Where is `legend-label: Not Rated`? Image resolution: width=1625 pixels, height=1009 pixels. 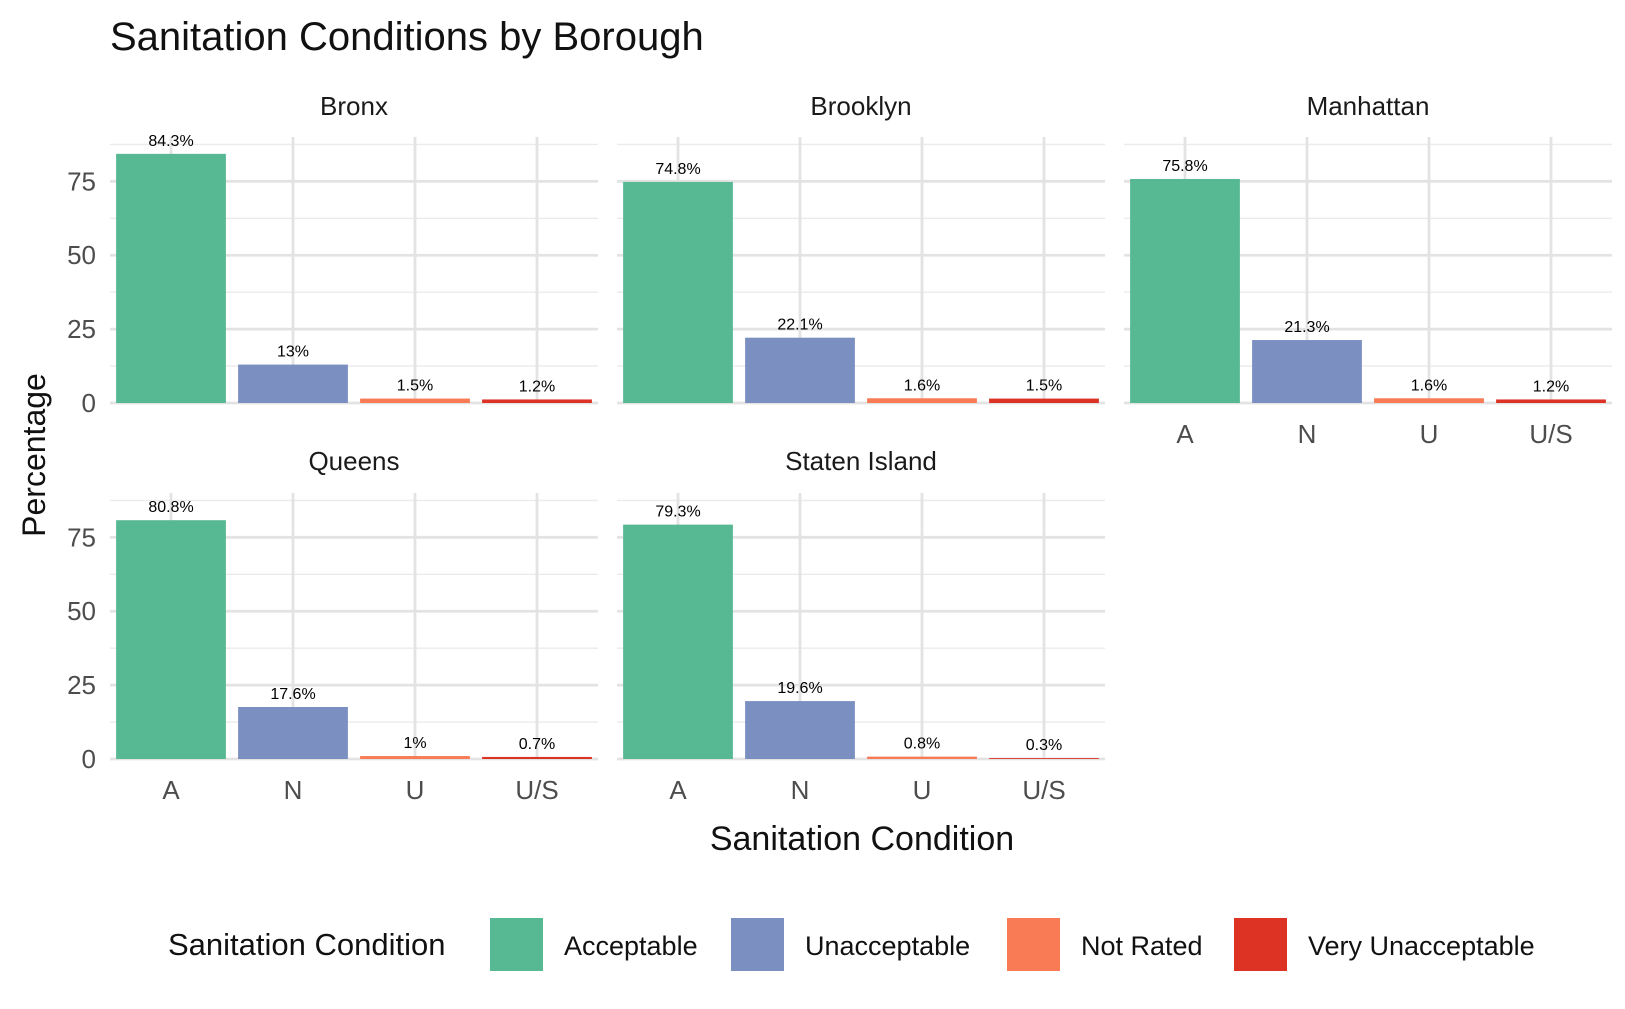 legend-label: Not Rated is located at coordinates (1142, 946).